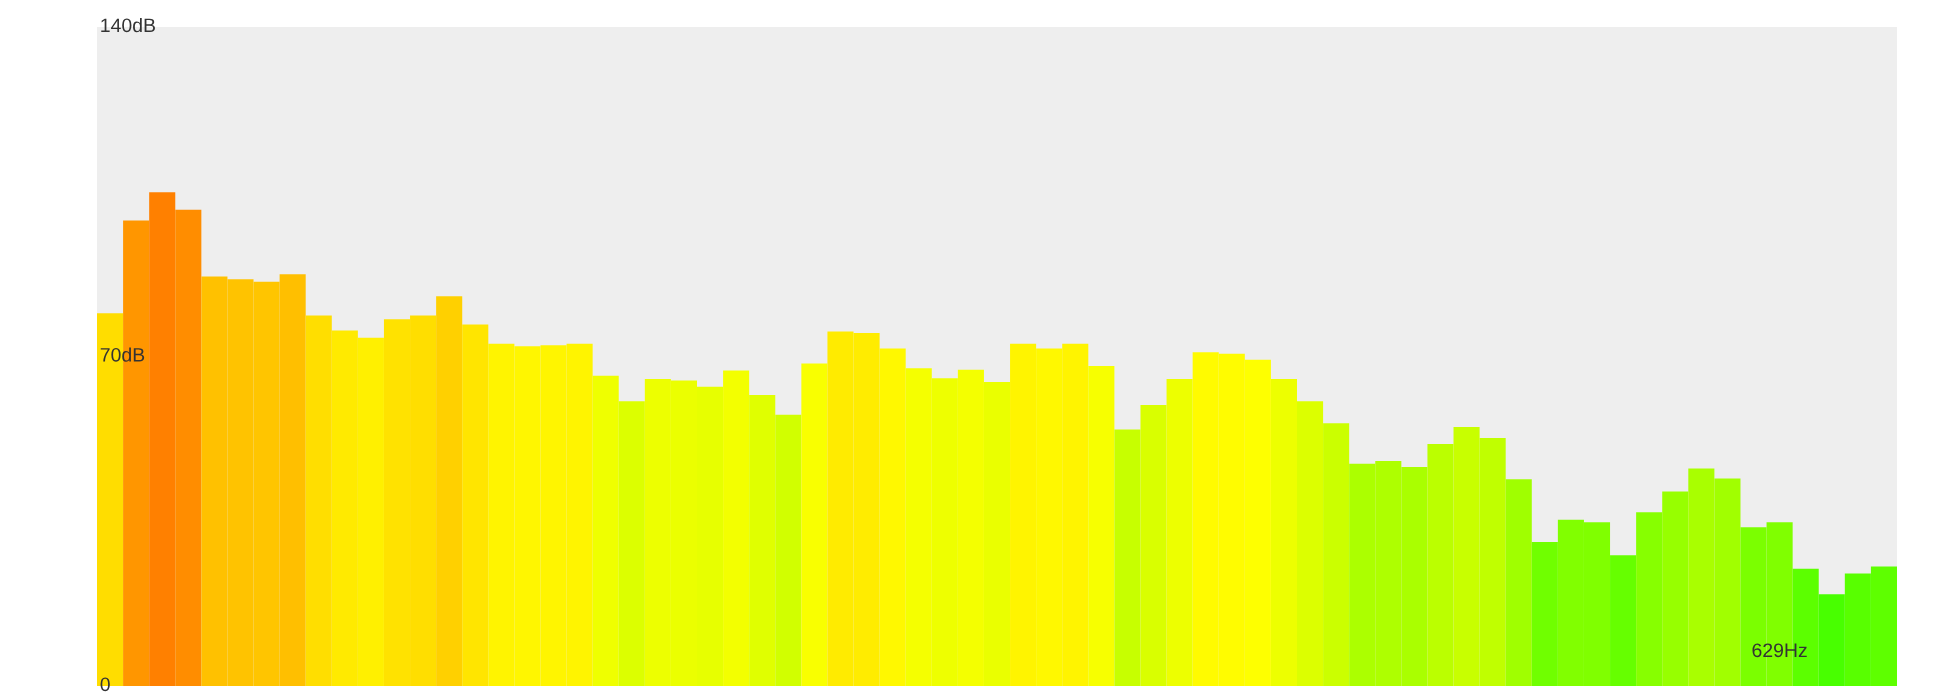  I want to click on y-tick-label: 70dB, so click(122, 354).